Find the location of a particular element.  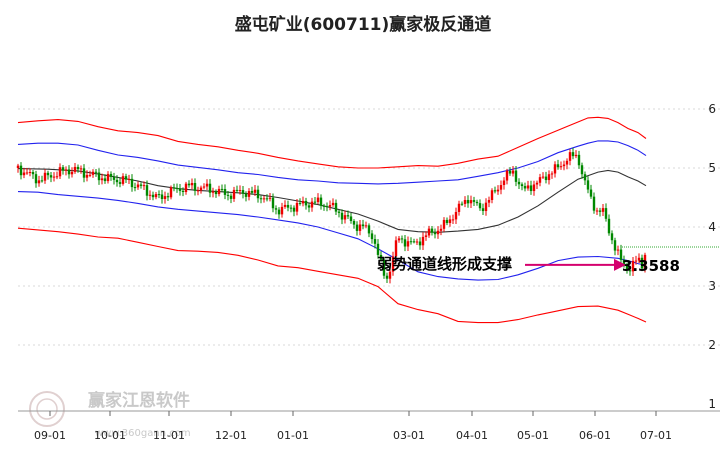

annotation-arrow-head-icon is located at coordinates (620, 264).